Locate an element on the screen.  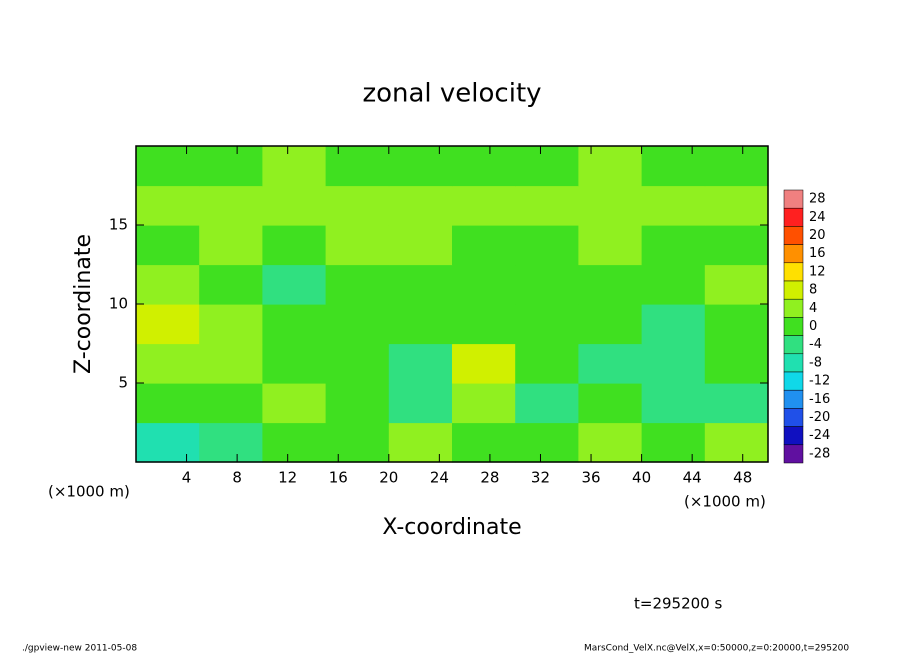
x-tick-label: 24 is located at coordinates (439, 478).